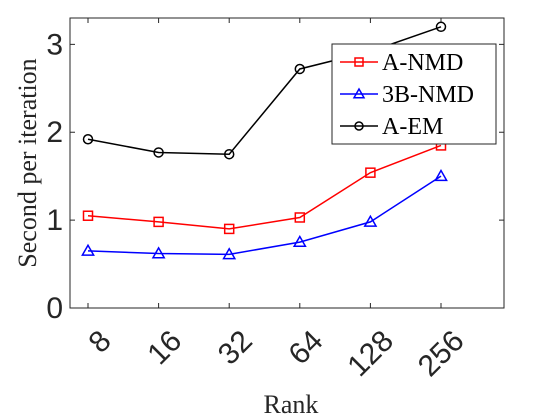 This screenshot has width=560, height=420. Describe the element at coordinates (370, 353) in the screenshot. I see `x-tick-label: 128` at that location.